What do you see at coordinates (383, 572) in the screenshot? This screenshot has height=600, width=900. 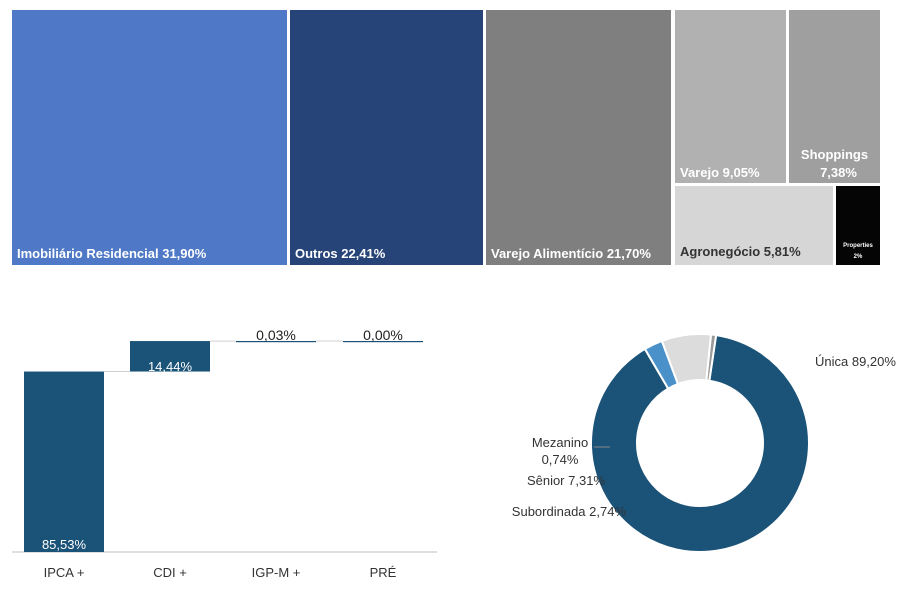 I see `x-tick-label: PRÉ` at bounding box center [383, 572].